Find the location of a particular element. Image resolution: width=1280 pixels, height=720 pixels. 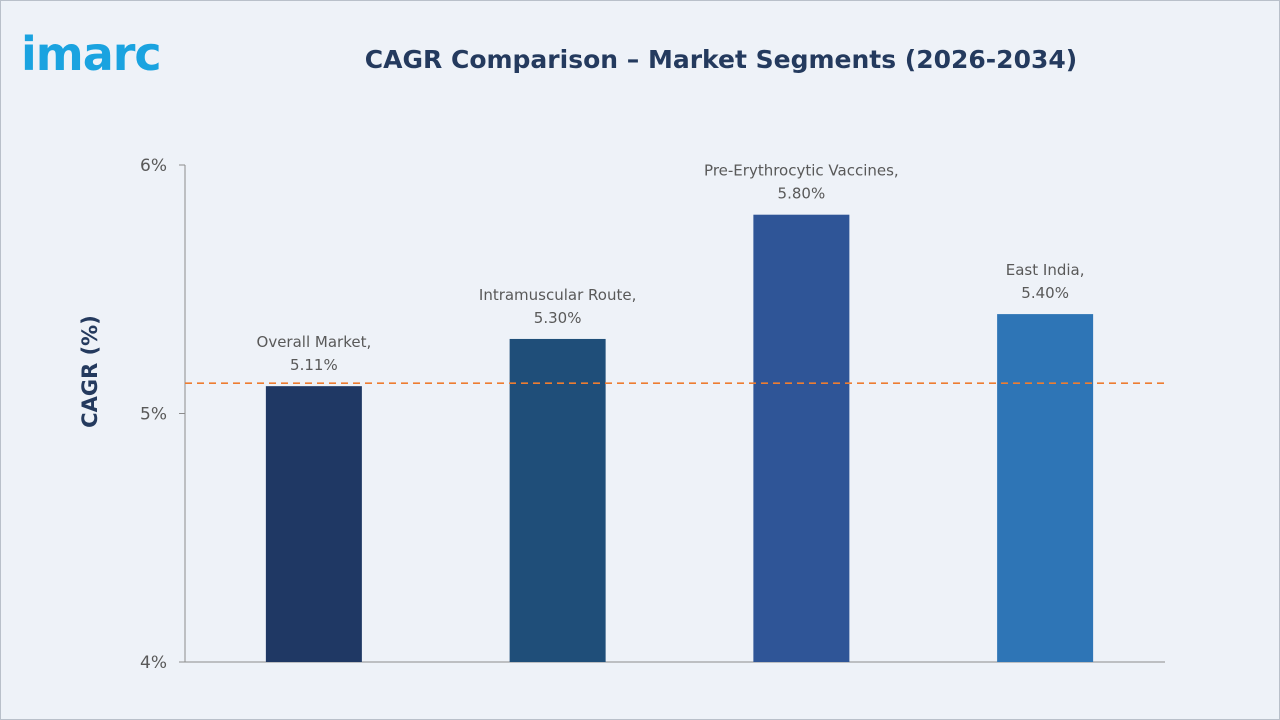

data-label-value: 5.80% is located at coordinates (802, 194).